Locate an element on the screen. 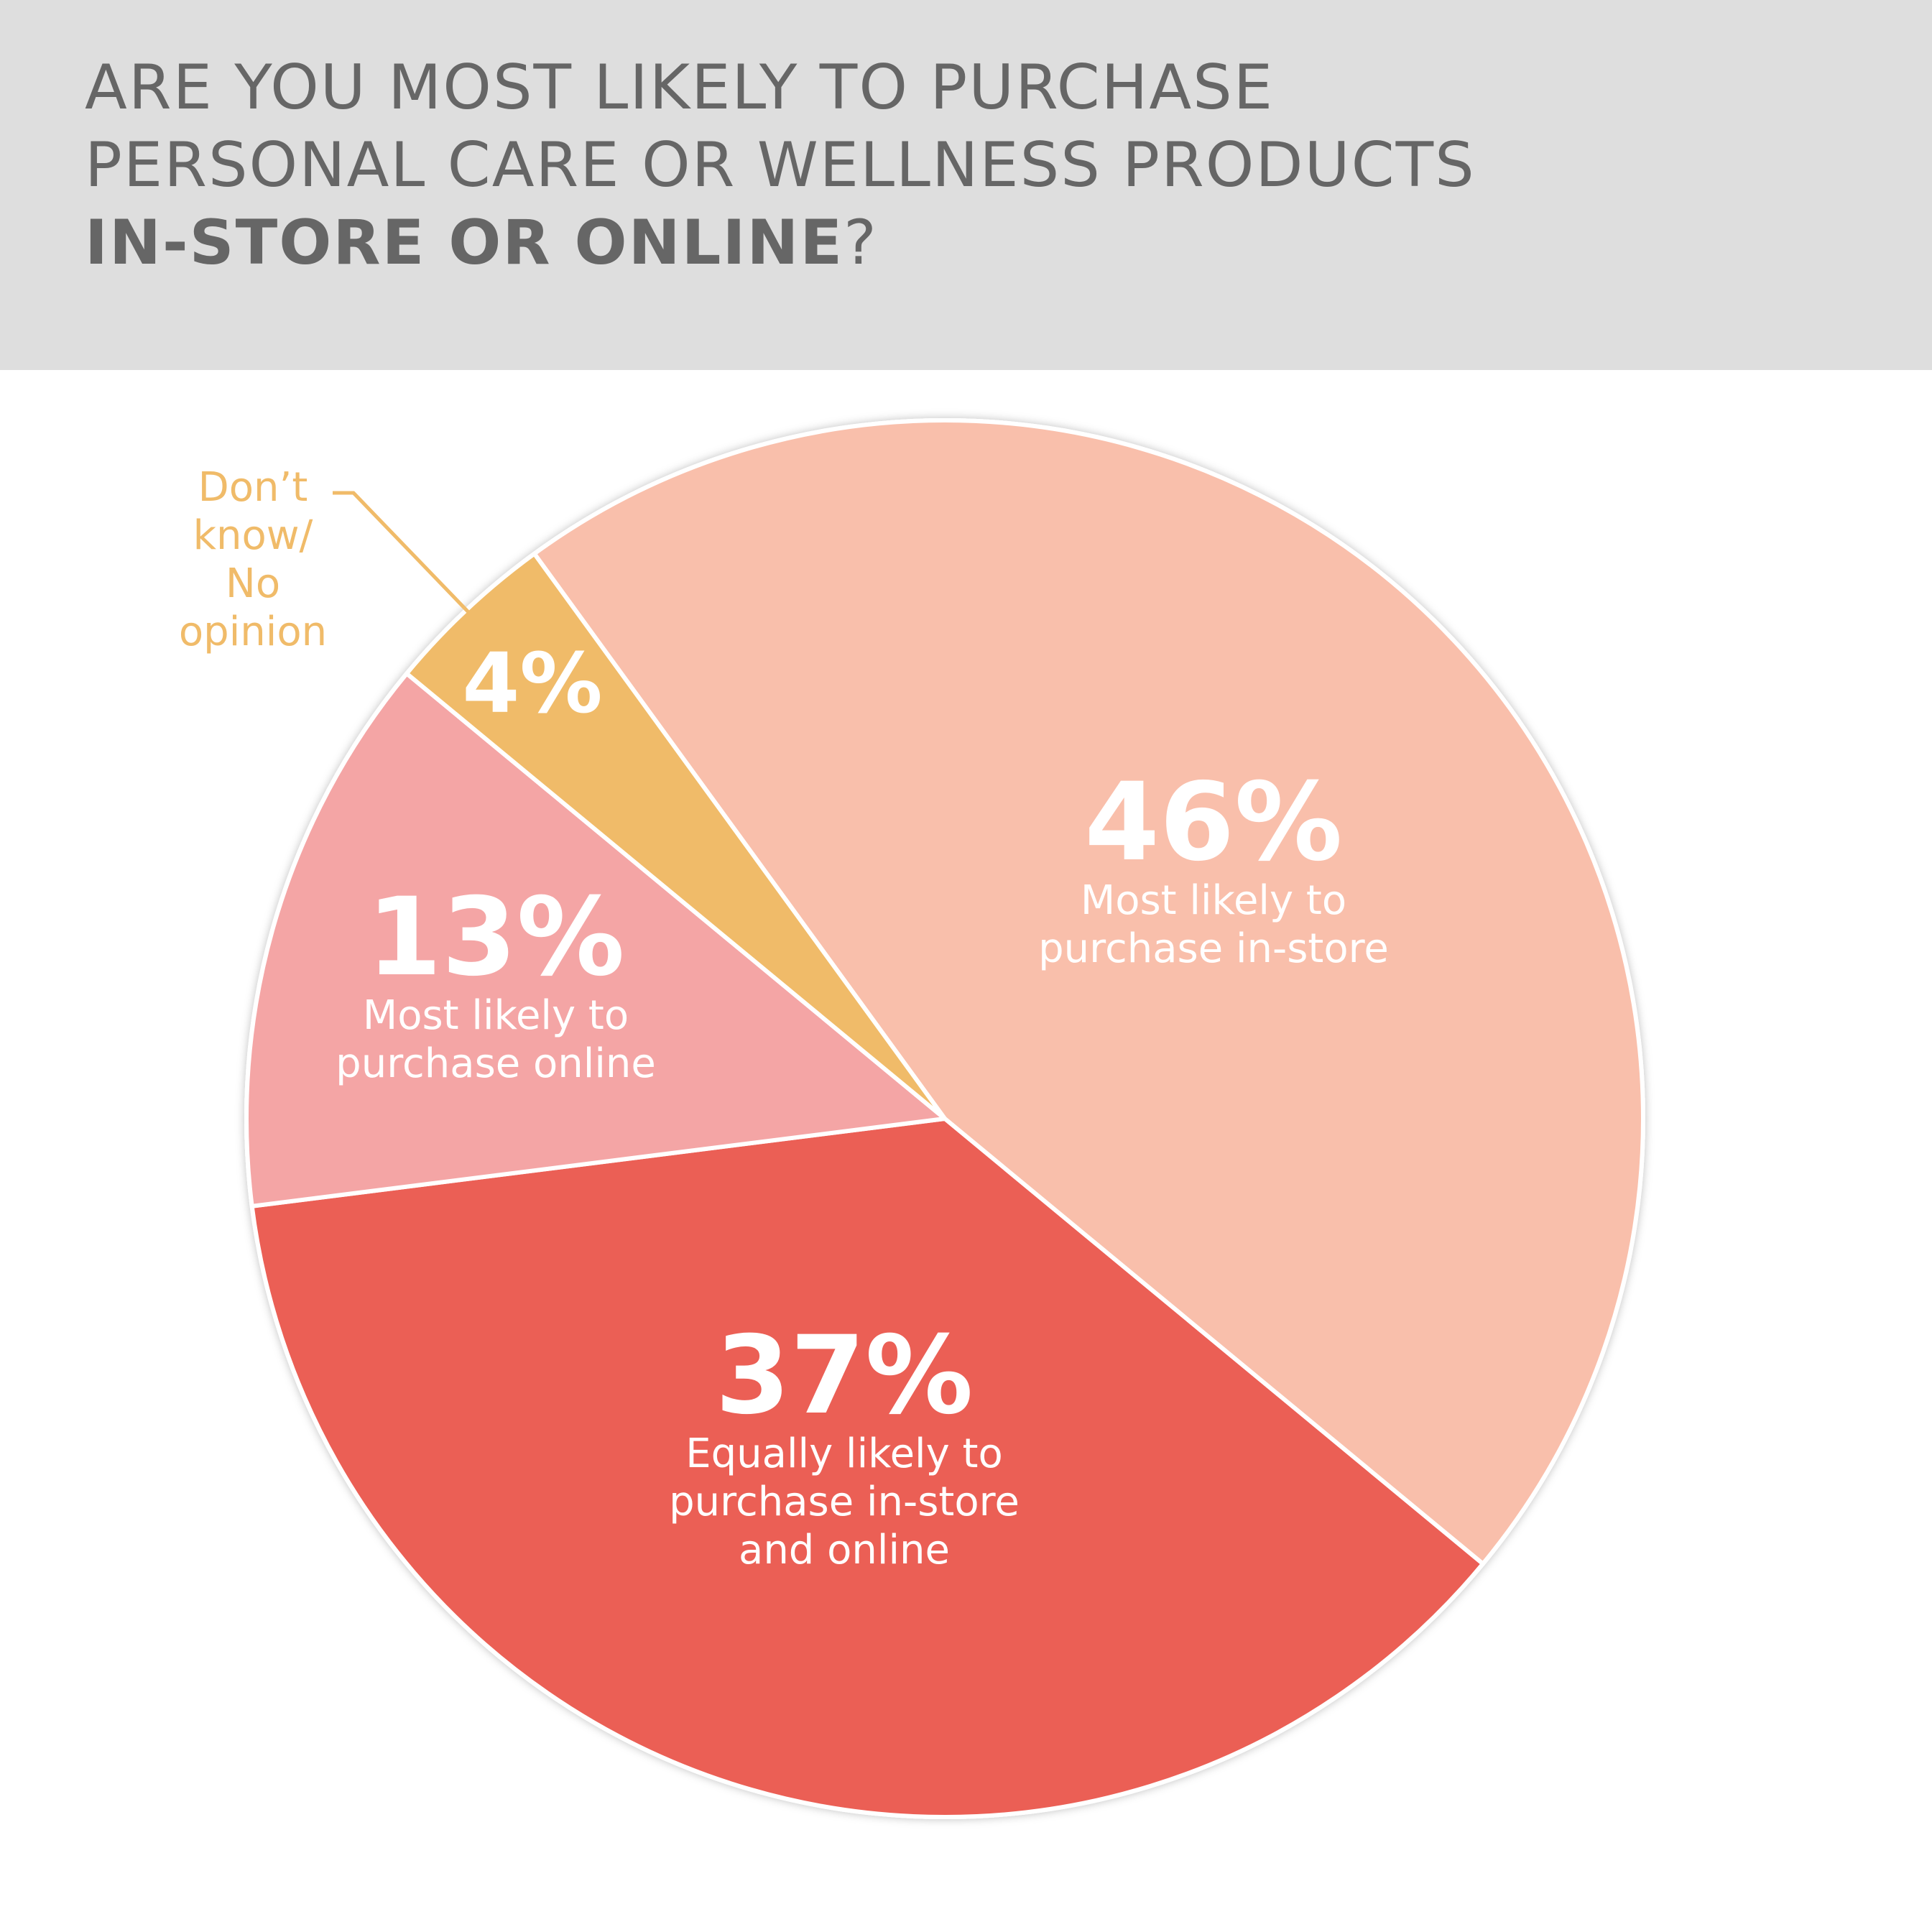 The height and width of the screenshot is (1932, 1932). title-emphasis: IN-STORE OR ONLINE is located at coordinates (464, 243).